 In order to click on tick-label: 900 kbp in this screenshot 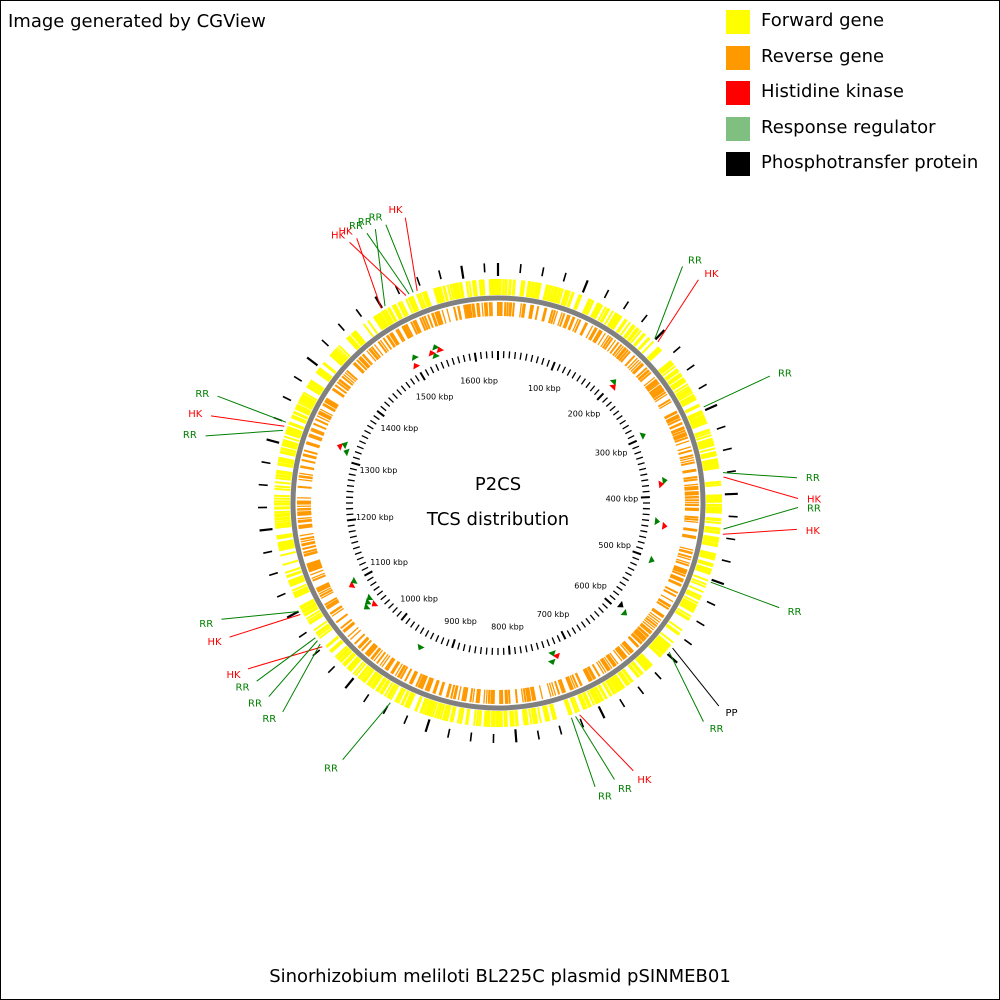, I will do `click(460, 621)`.